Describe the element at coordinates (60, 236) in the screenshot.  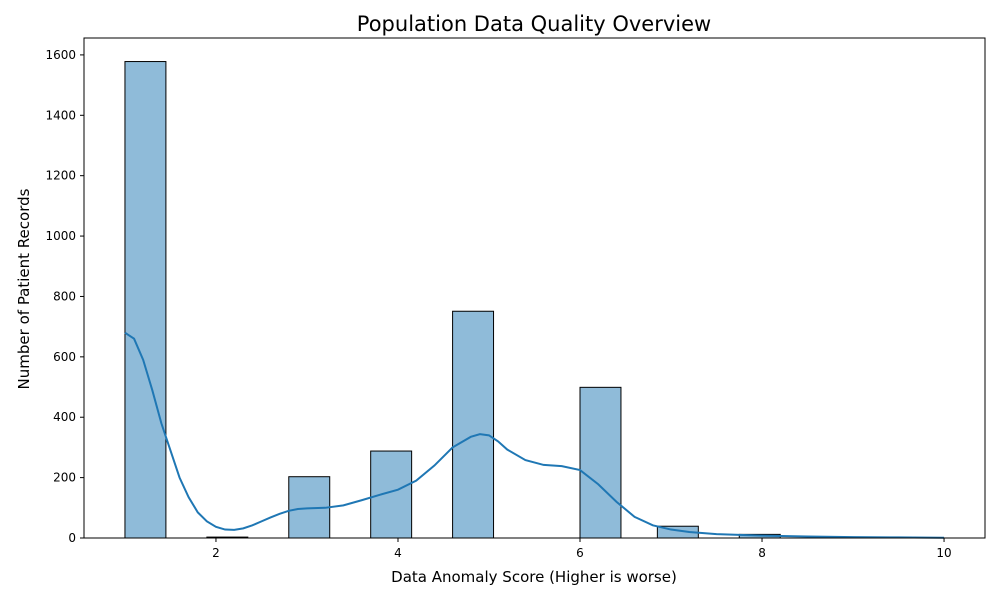
I see `y-tick-label: 1000` at that location.